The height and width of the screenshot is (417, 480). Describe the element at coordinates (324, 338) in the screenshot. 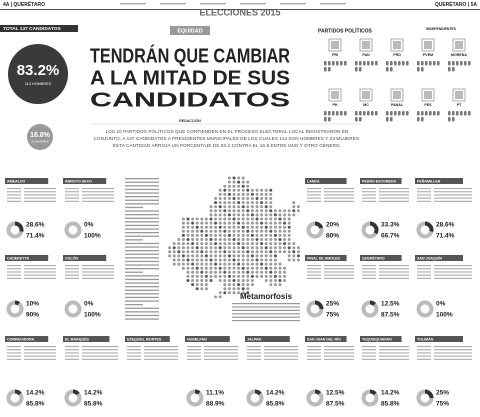

I see `municipality-name: SAN JUAN DEL RÍO` at that location.